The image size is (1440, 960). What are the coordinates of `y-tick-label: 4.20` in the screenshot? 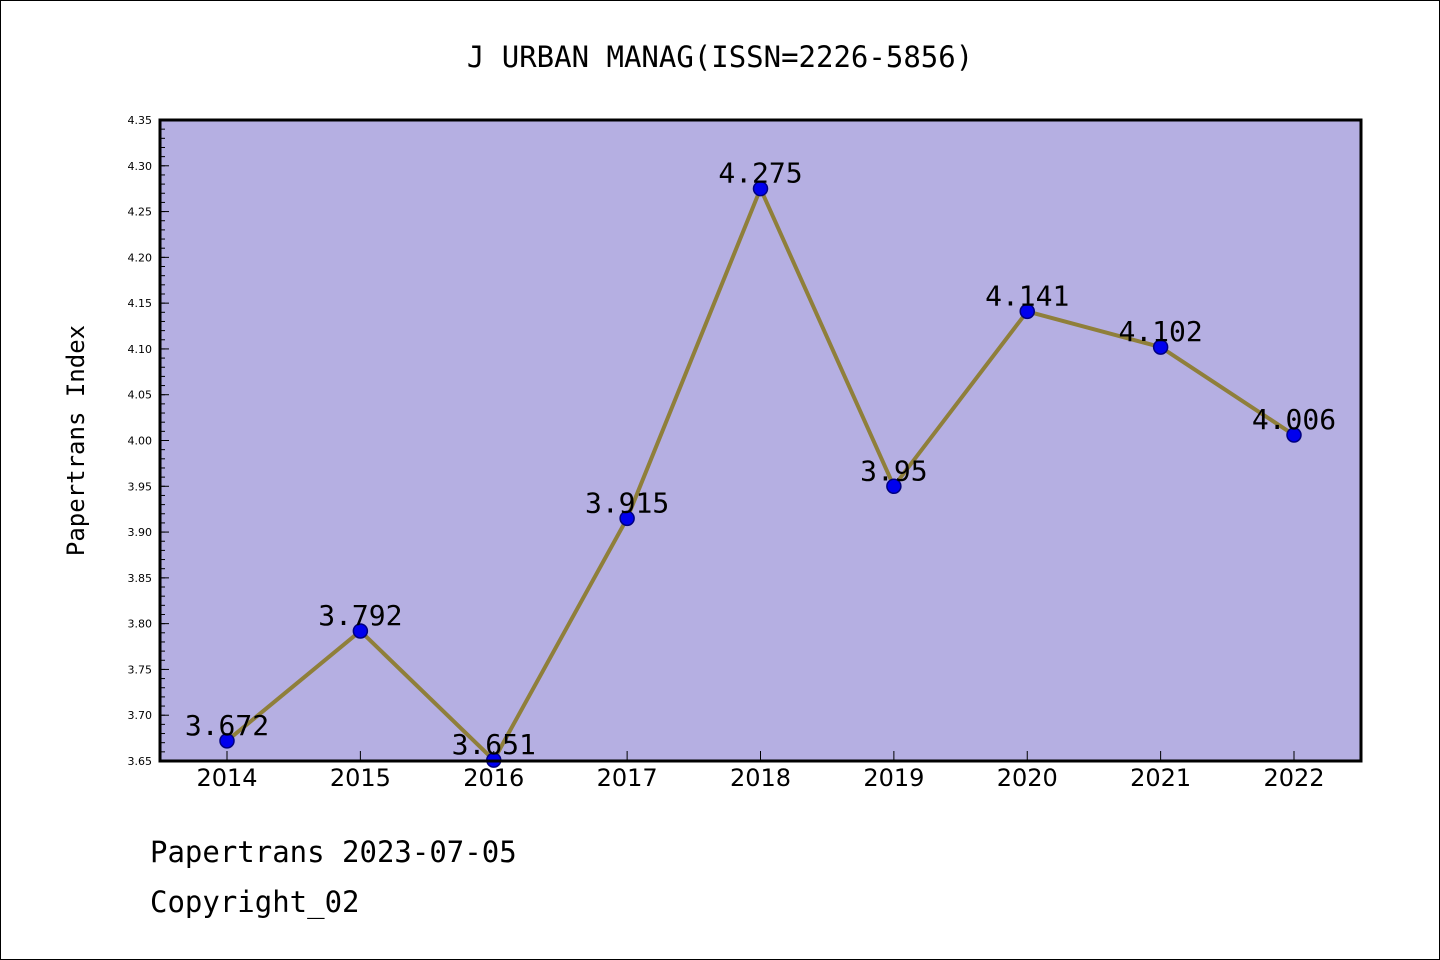 It's located at (140, 257).